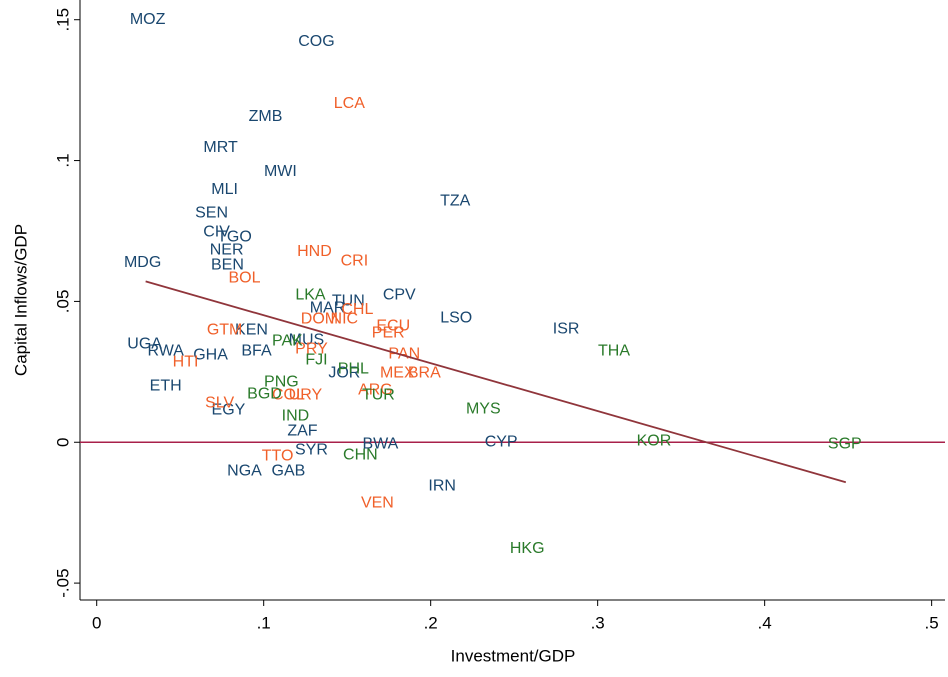 The image size is (948, 677). I want to click on x-tick-label: .1, so click(264, 622).